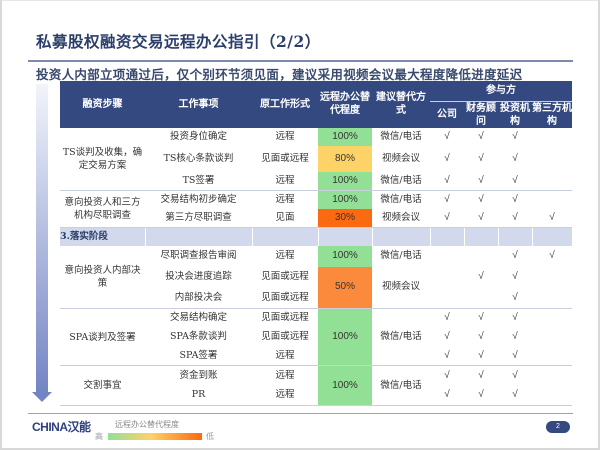 The image size is (600, 451). I want to click on task-cell: 交易结构初步确定, so click(198, 199).